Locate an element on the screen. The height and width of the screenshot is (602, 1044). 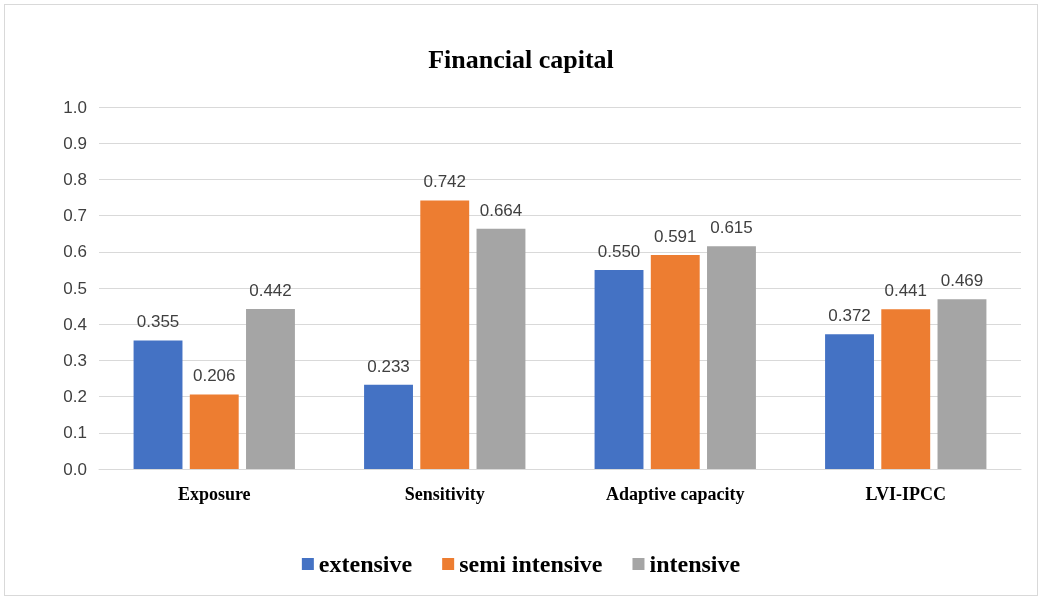
legend-label: extensive is located at coordinates (365, 564).